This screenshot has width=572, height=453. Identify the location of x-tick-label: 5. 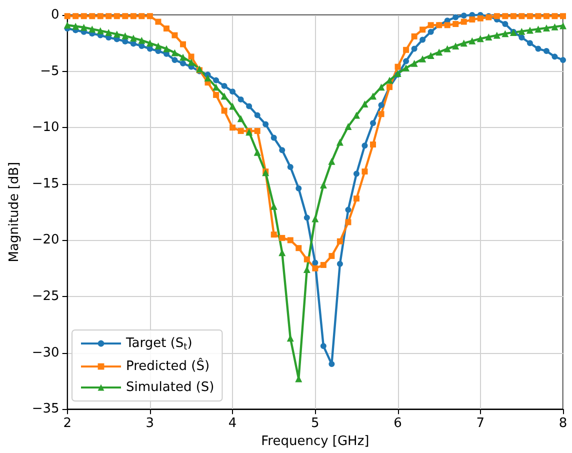
(315, 424).